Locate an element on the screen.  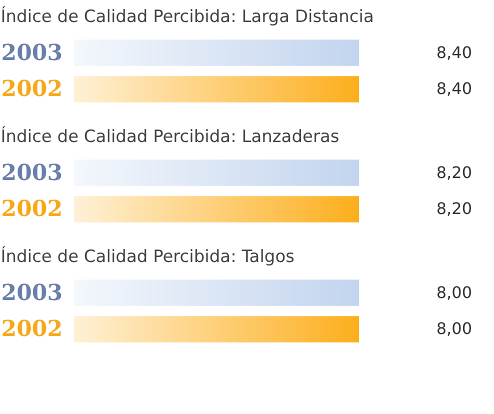
chart-title: Índice de Calidad Percibida: Talgos is located at coordinates (147, 256).